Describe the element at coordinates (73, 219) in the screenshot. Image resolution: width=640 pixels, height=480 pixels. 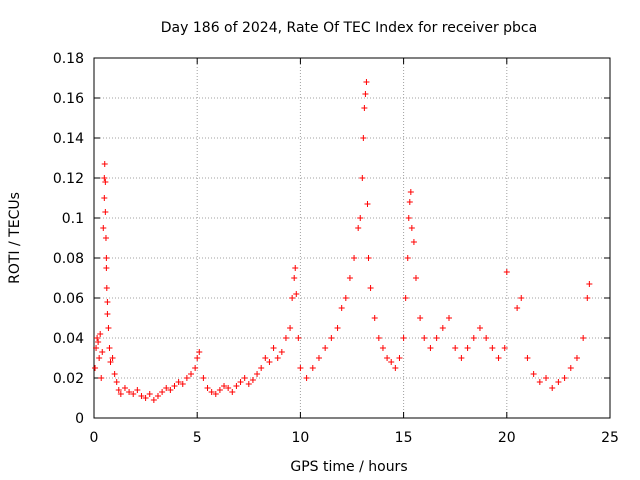
I see `y-tick-label: 0.1` at that location.